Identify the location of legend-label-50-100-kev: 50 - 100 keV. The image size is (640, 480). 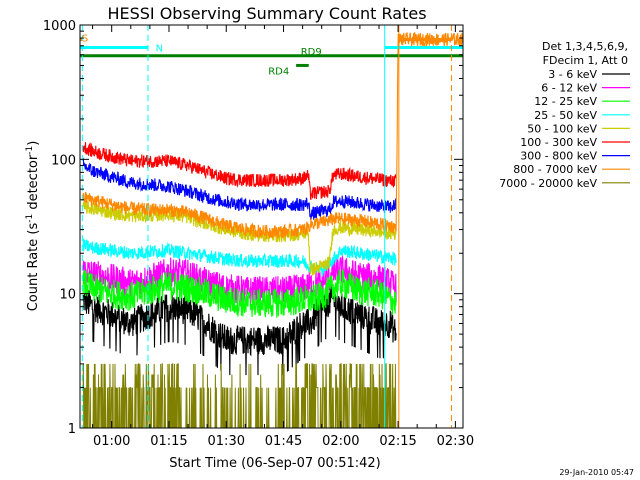
(562, 128).